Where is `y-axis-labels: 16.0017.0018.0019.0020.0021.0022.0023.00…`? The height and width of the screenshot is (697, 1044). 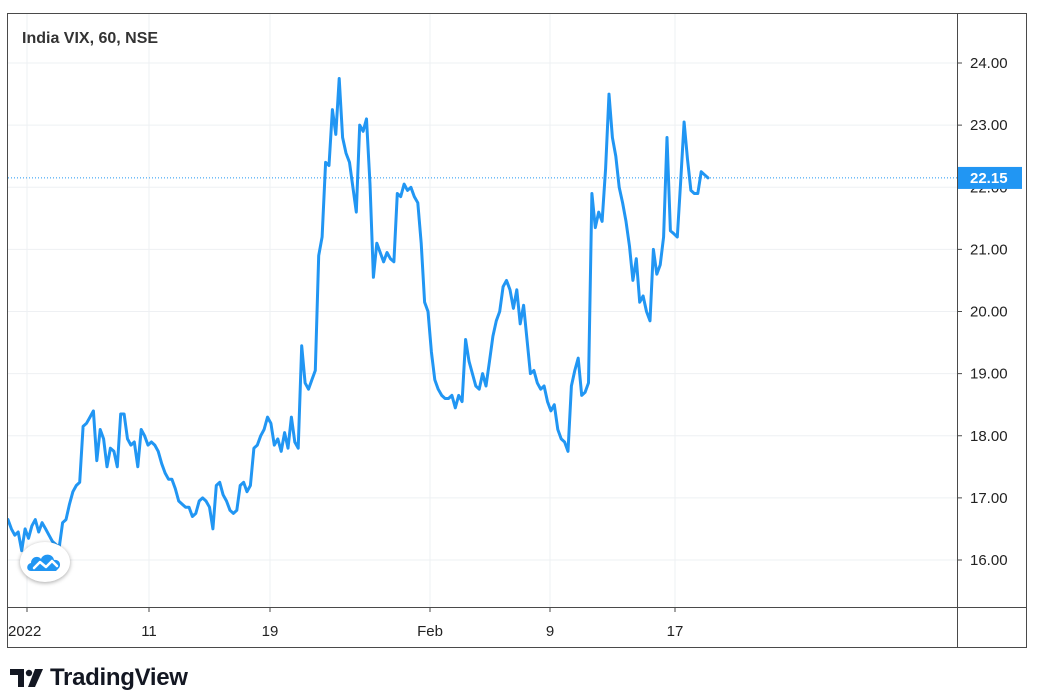
y-axis-labels: 16.0017.0018.0019.0020.0021.0022.0023.00… is located at coordinates (989, 312).